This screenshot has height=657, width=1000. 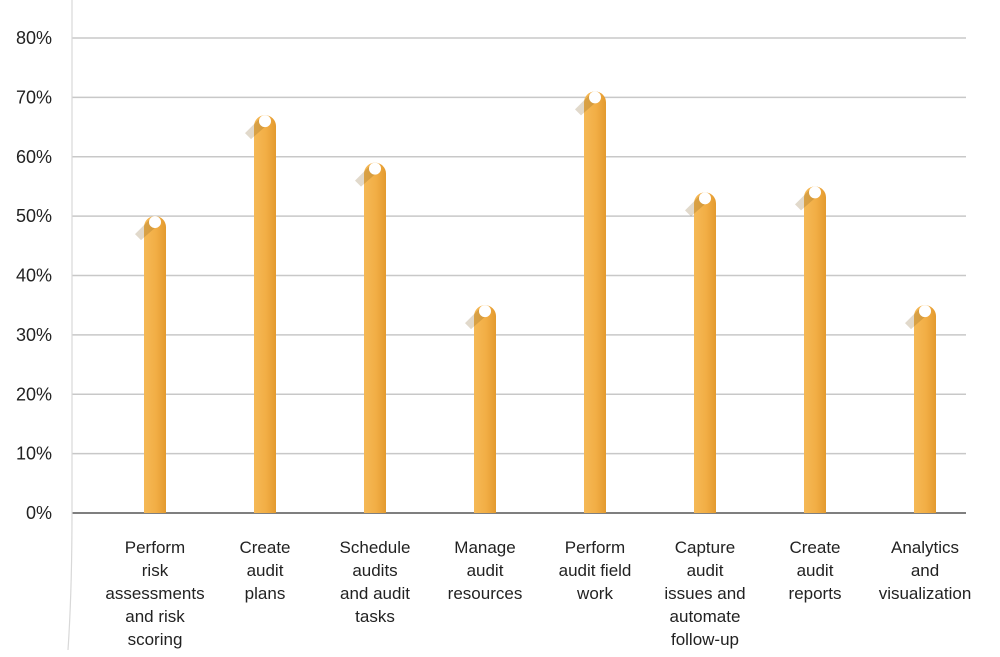 I want to click on category-label: Manage audit resources, so click(x=485, y=570).